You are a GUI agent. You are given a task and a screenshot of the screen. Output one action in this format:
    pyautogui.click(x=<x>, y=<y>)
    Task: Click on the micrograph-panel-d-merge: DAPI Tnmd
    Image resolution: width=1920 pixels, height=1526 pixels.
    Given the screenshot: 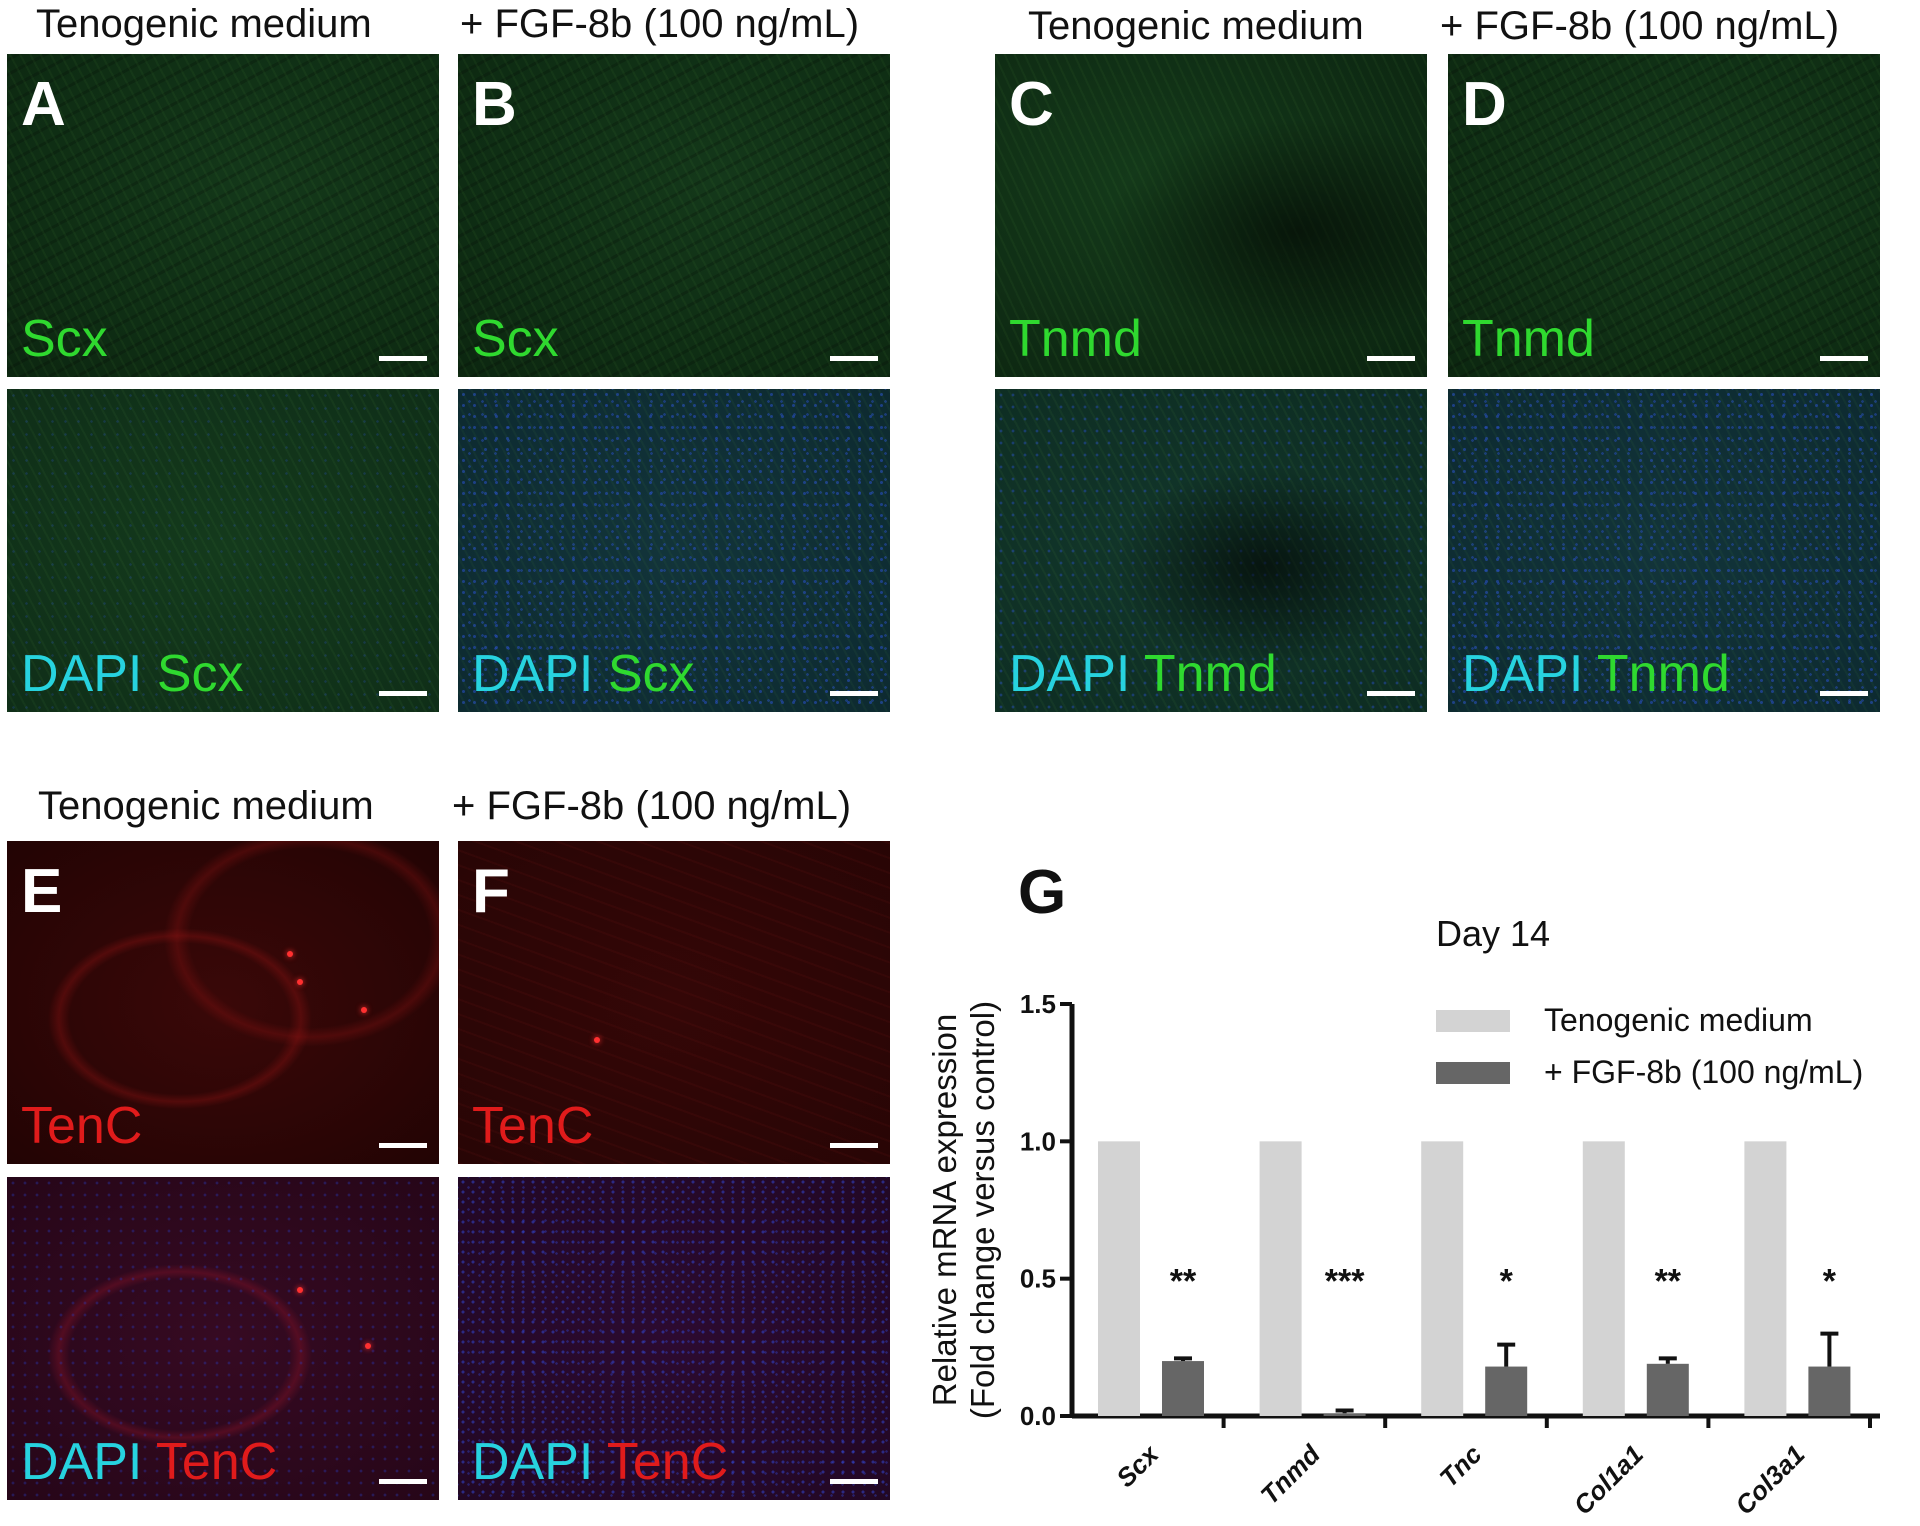 What is the action you would take?
    pyautogui.click(x=1664, y=550)
    